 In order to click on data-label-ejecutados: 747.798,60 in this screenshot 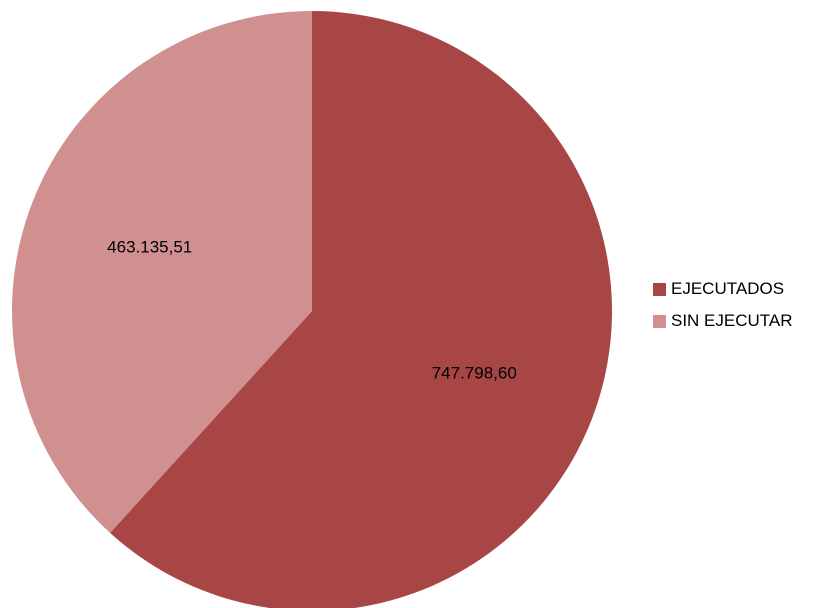, I will do `click(474, 372)`.